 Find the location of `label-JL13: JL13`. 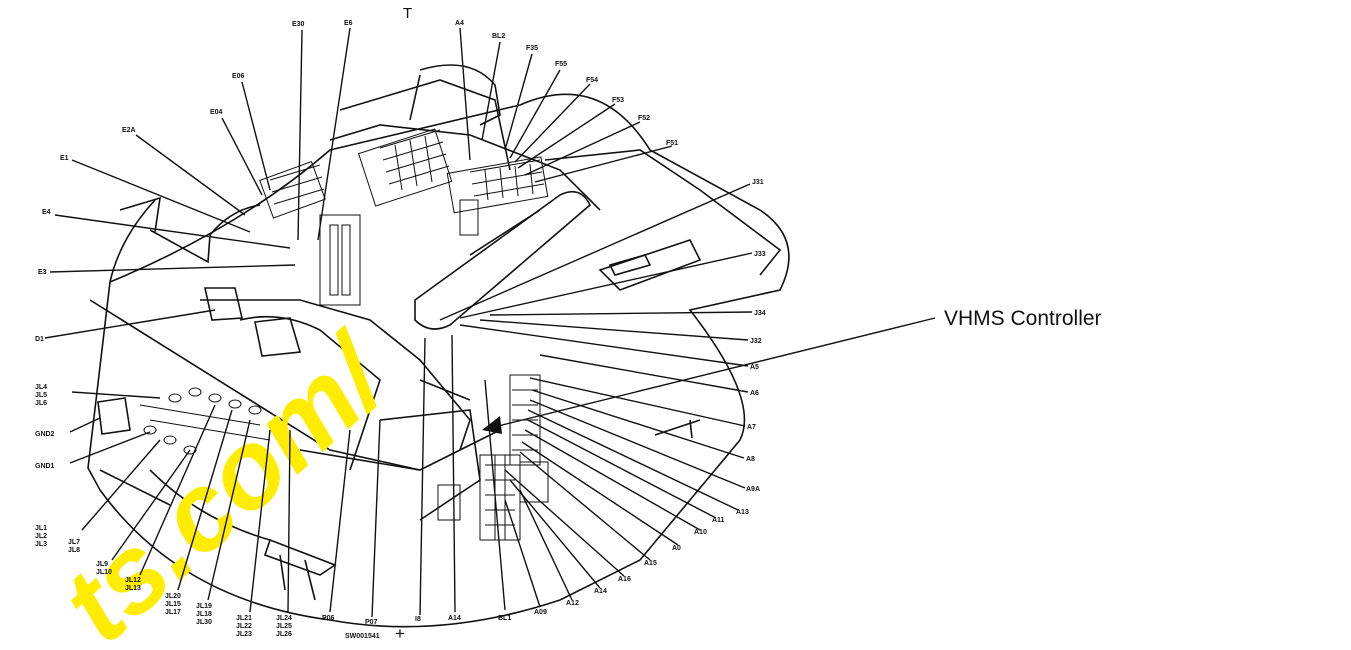

label-JL13: JL13 is located at coordinates (133, 588).